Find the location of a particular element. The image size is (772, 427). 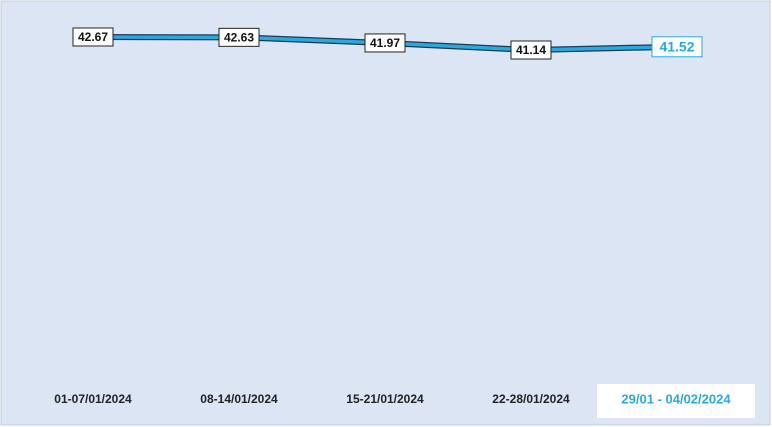

x-tick-label: 29/01 - 04/02/2024 is located at coordinates (676, 398).